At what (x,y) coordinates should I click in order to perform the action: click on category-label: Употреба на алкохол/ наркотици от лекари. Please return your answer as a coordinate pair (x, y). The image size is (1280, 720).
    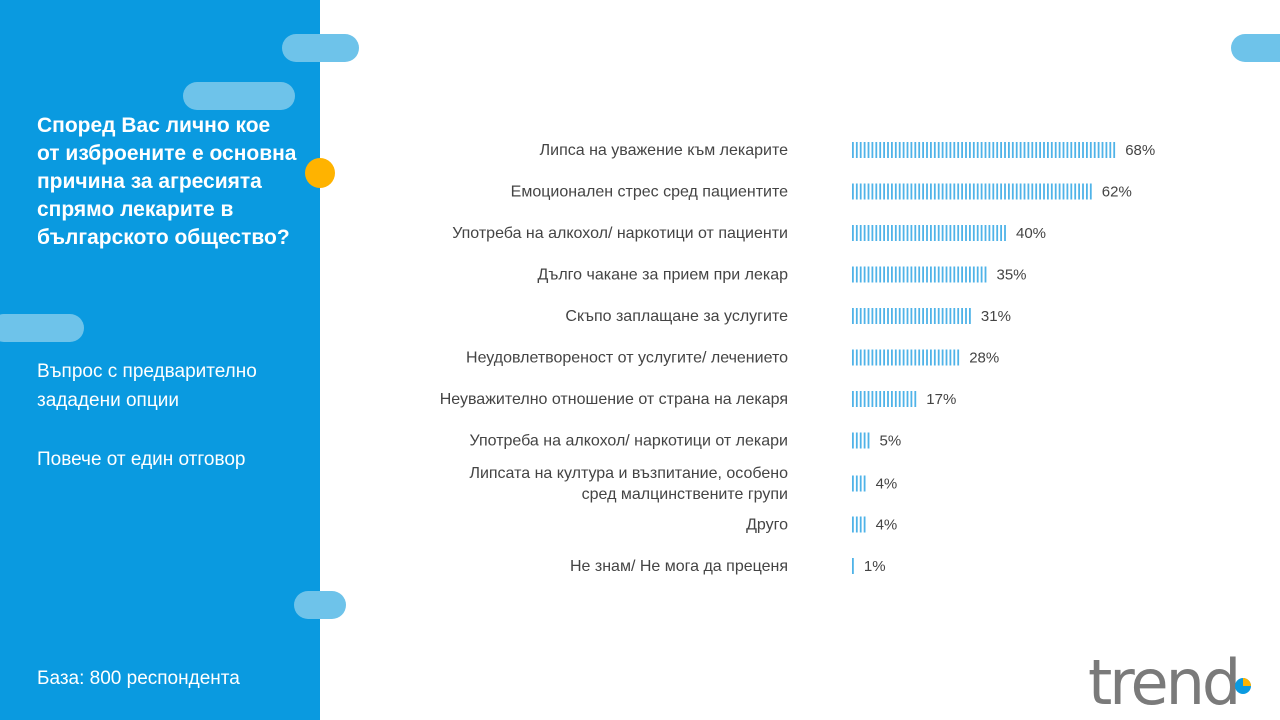
    Looking at the image, I should click on (629, 441).